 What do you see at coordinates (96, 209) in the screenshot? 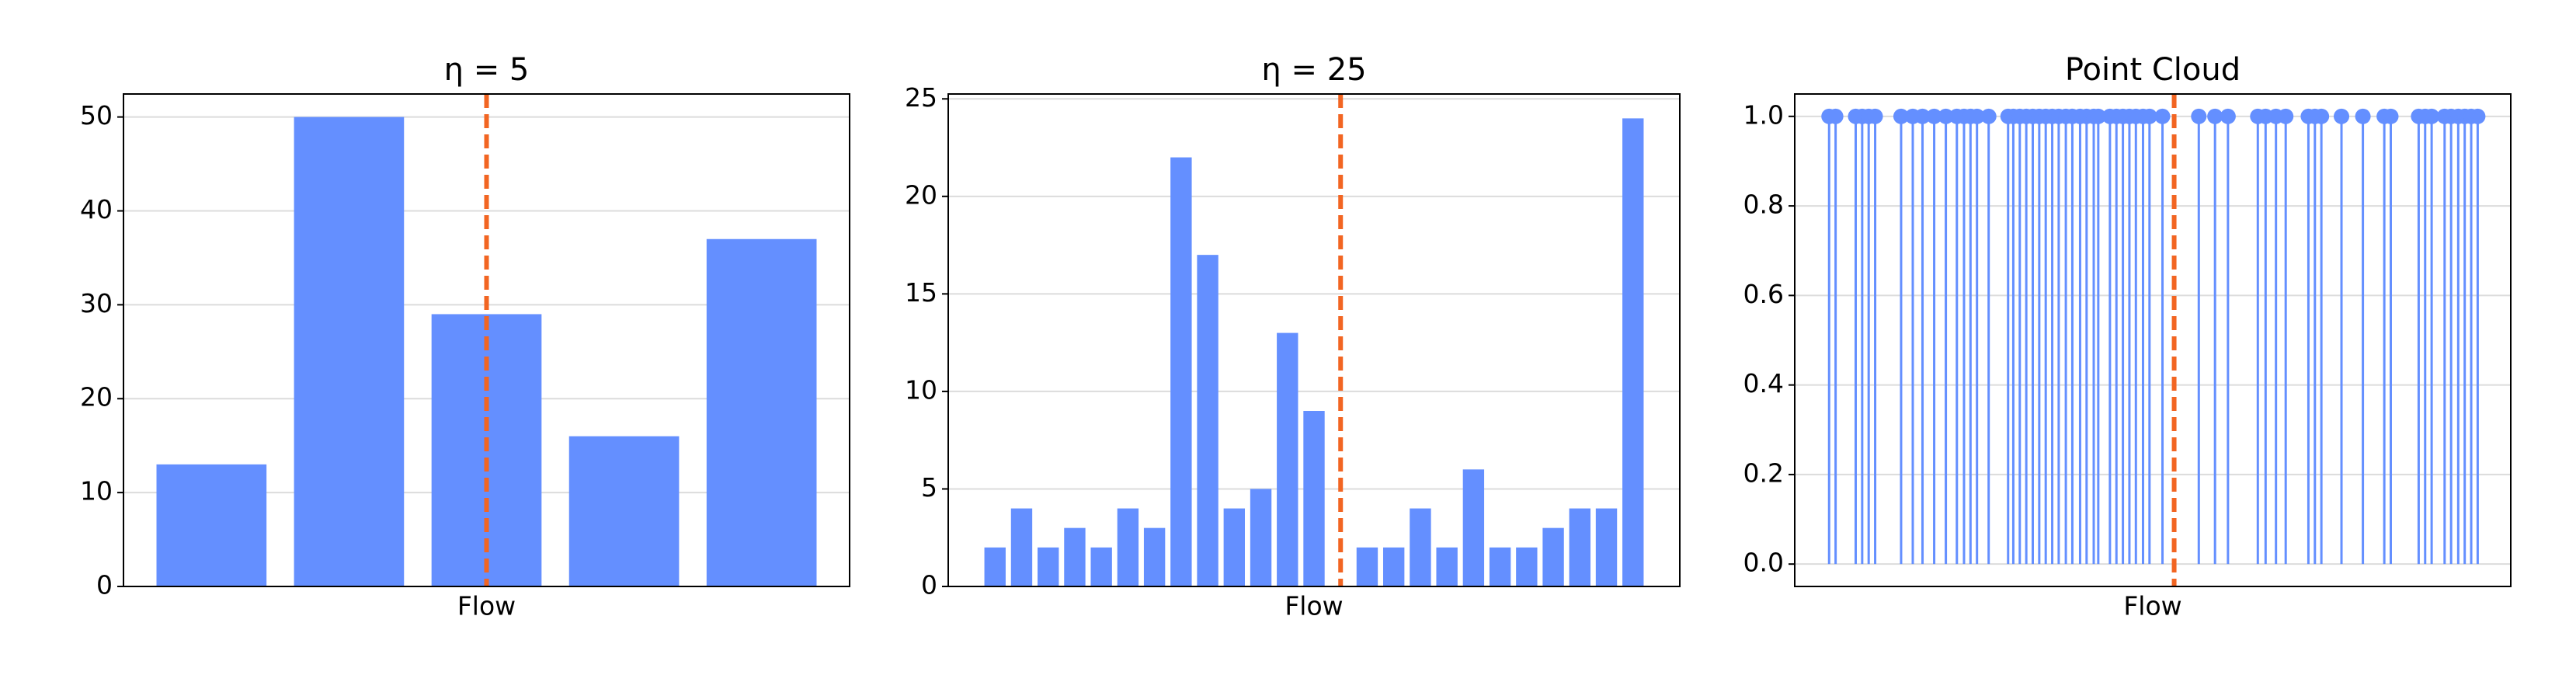
I see `y-tick-label: 40` at bounding box center [96, 209].